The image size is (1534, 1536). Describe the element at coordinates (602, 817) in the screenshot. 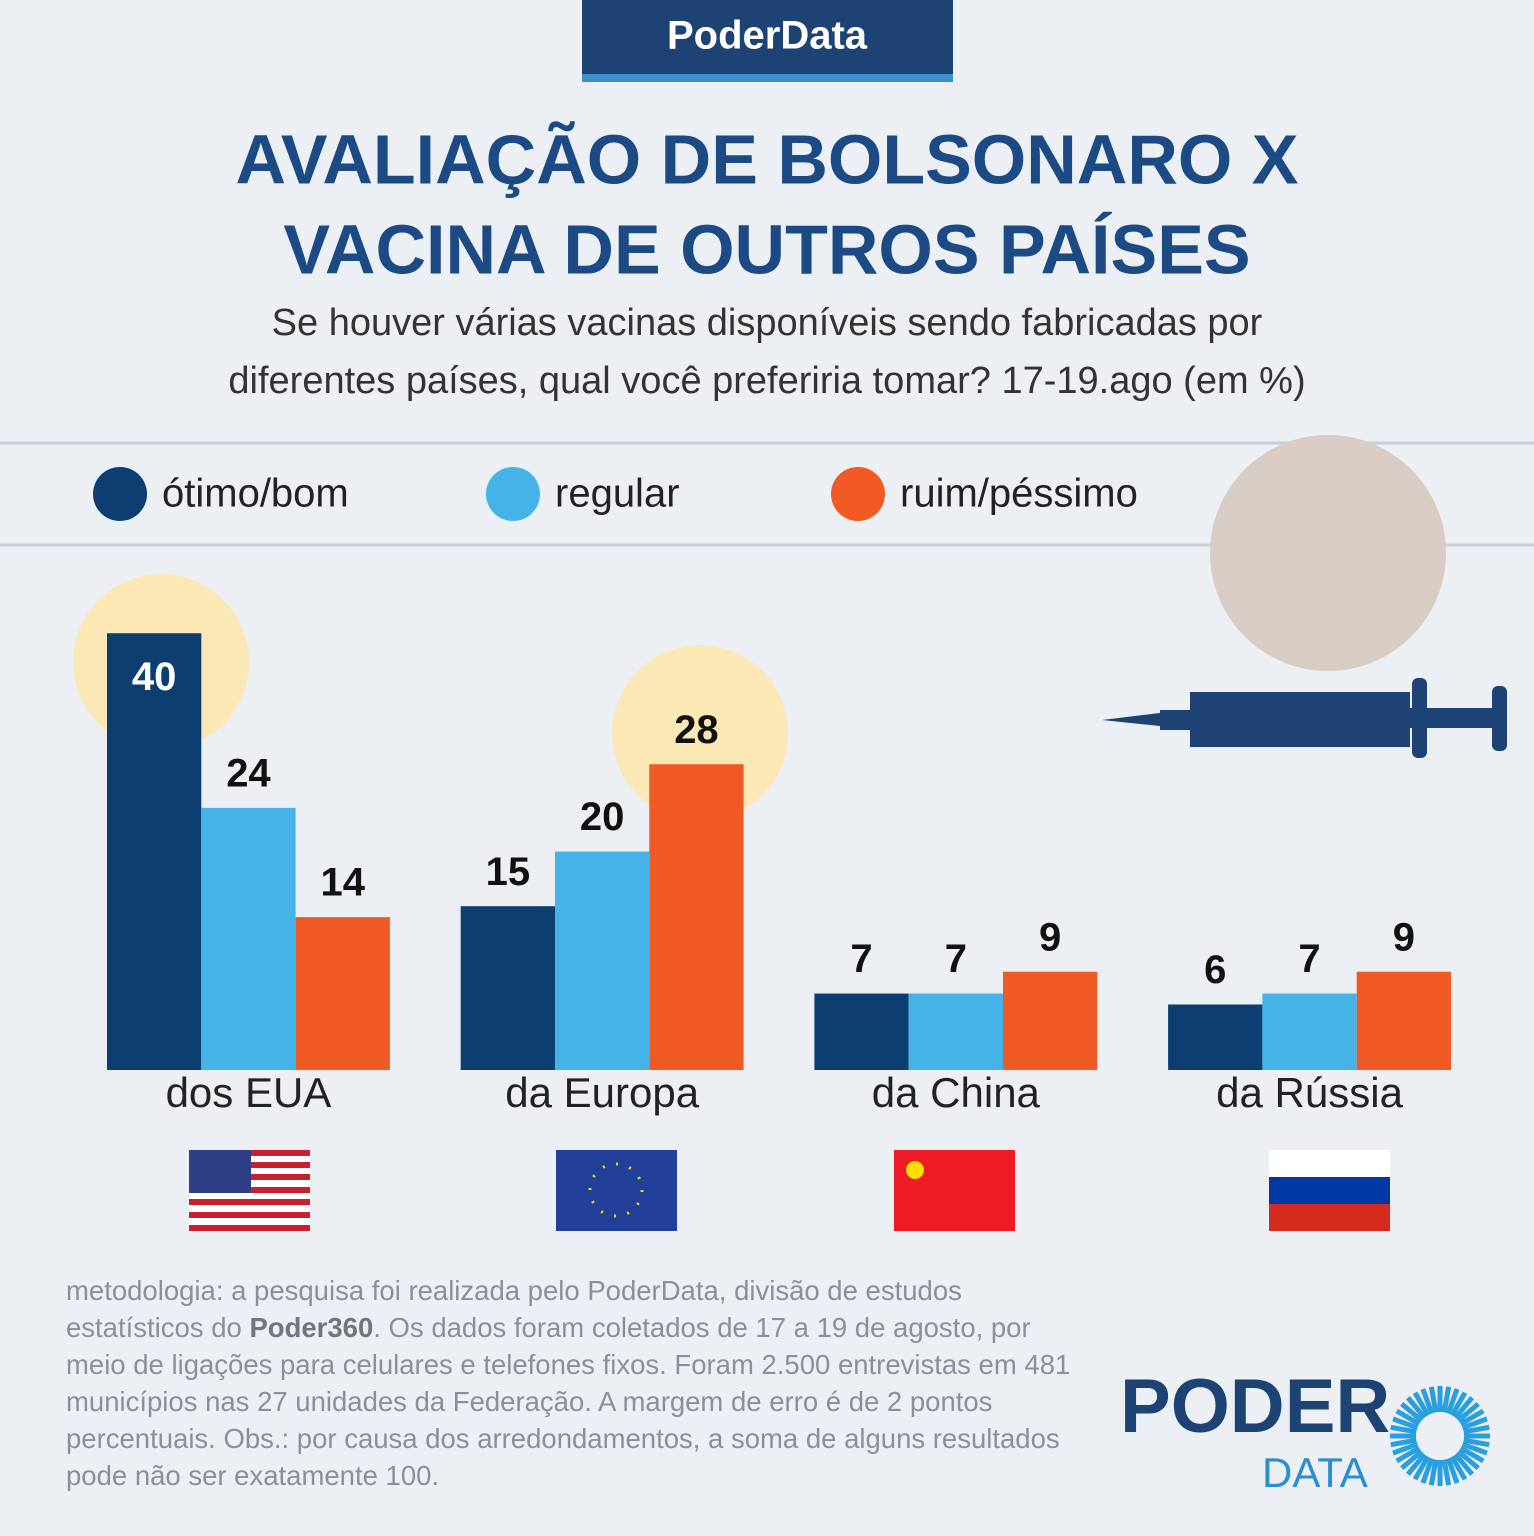

I see `value-label: 20` at that location.